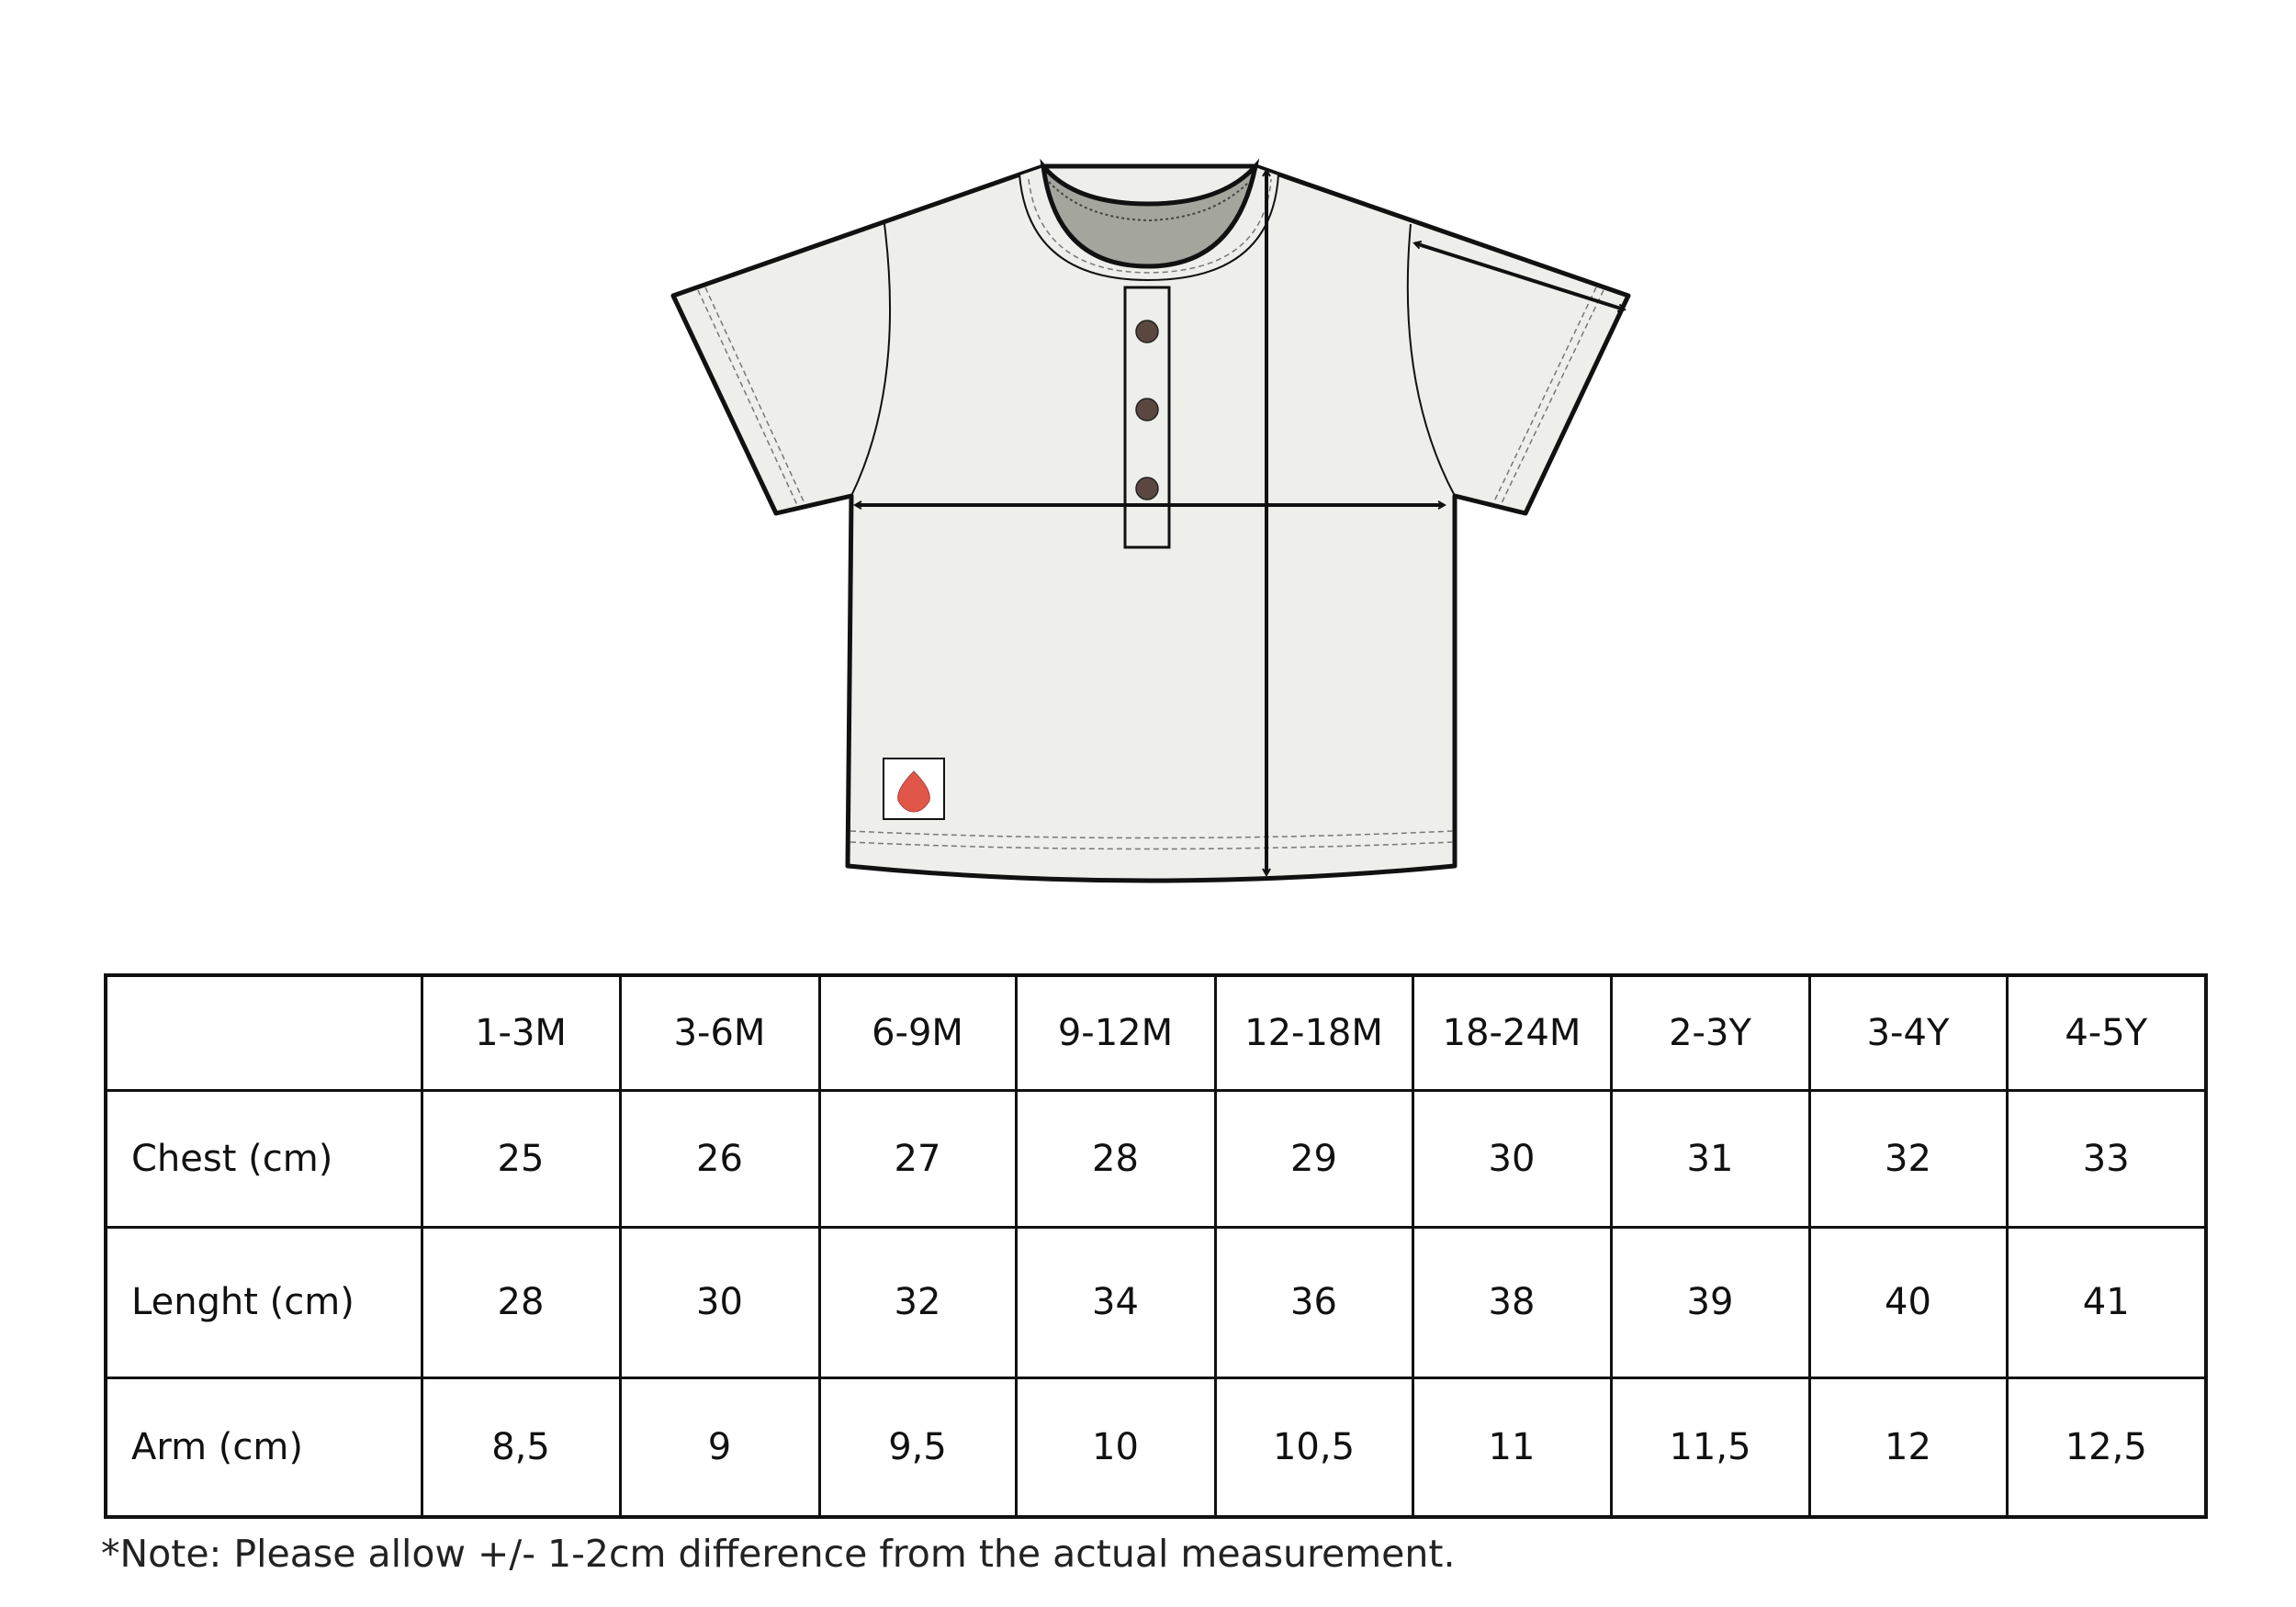  I want to click on table-row-length: Lenght (cm) 28 30 32 34 36 38 39 40 41, so click(1156, 1302).